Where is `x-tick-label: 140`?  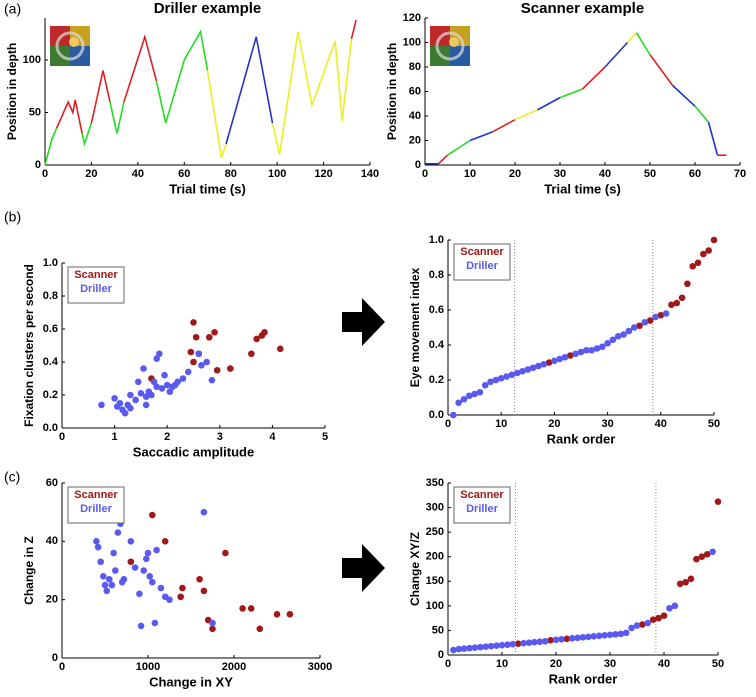
x-tick-label: 140 is located at coordinates (370, 174).